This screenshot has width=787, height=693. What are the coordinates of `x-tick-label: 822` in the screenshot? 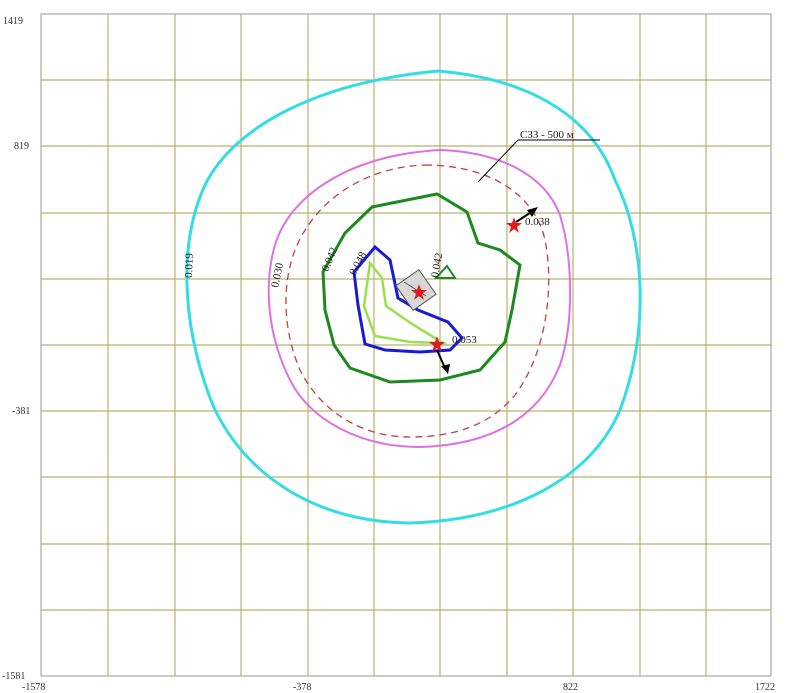 It's located at (570, 687).